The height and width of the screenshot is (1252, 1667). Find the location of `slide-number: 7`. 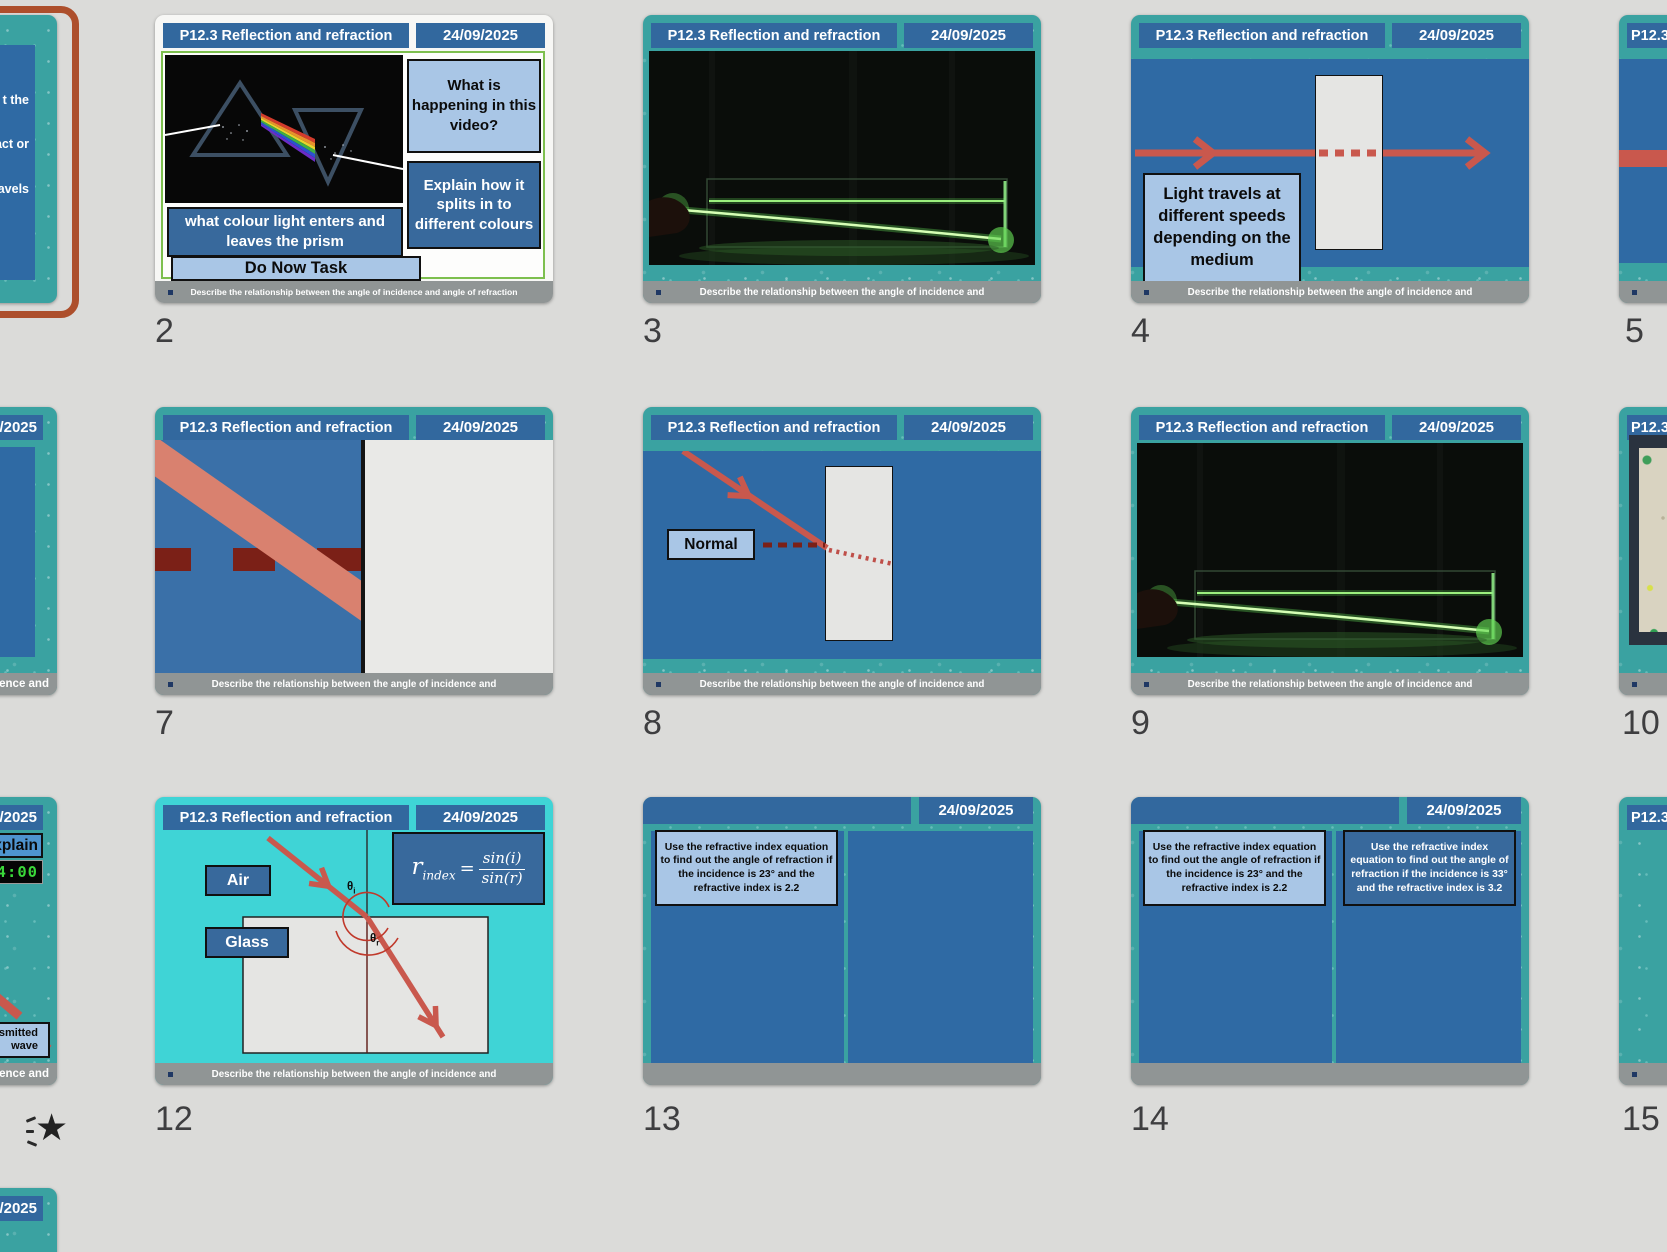

slide-number: 7 is located at coordinates (164, 723).